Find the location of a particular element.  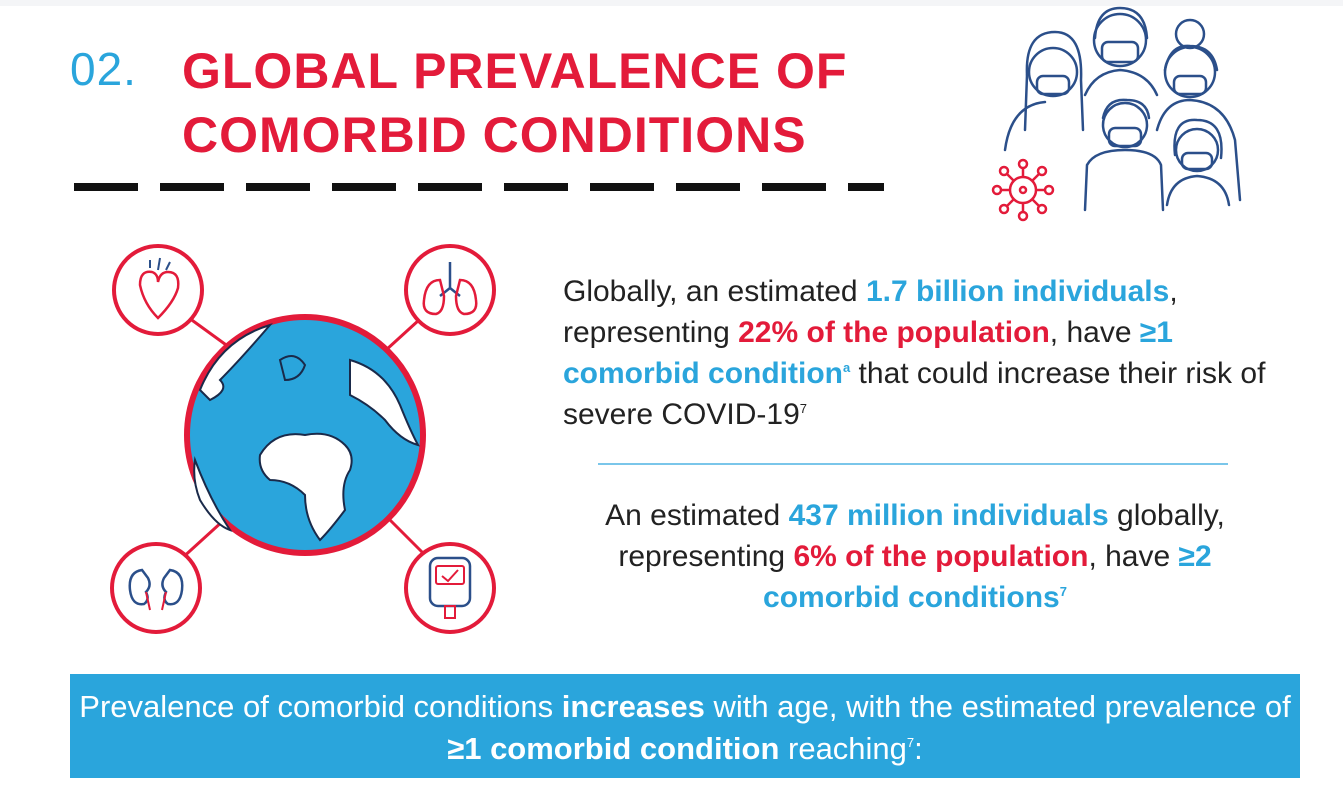

title-line-1: GLOBAL PREVALENCE OF is located at coordinates (515, 71).